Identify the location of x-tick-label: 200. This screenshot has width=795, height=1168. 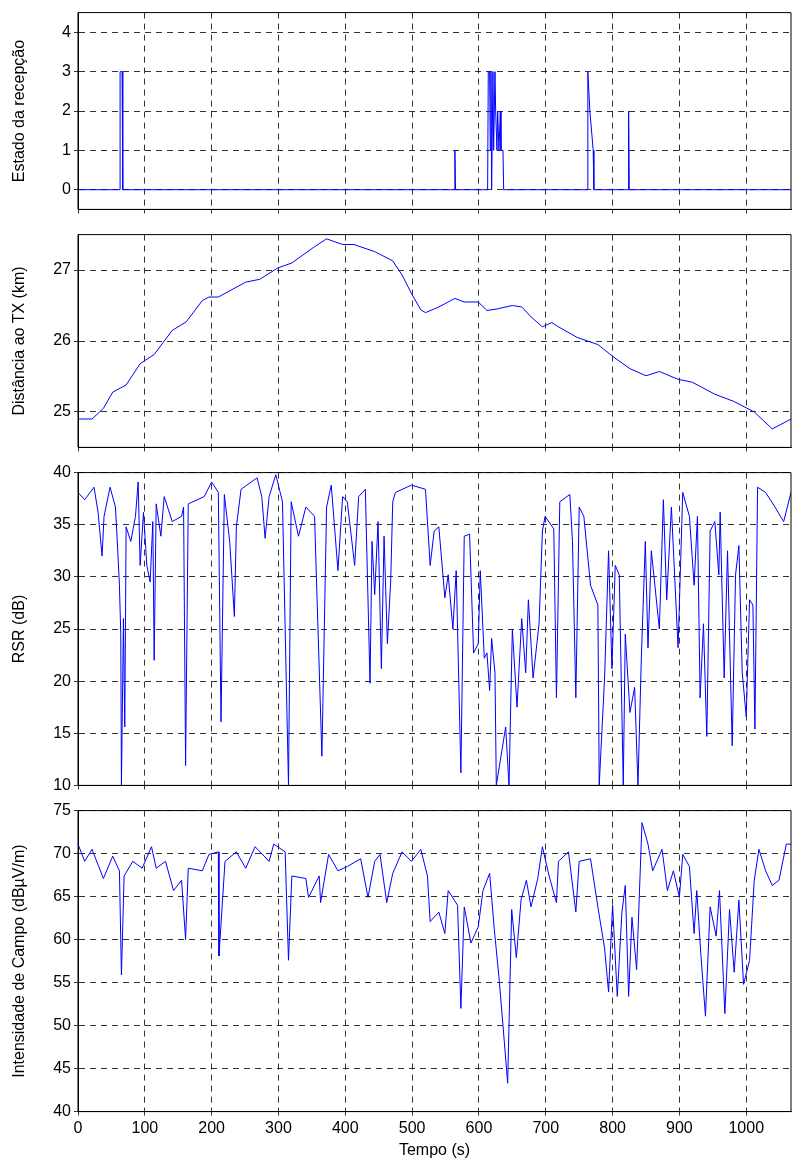
(212, 1127).